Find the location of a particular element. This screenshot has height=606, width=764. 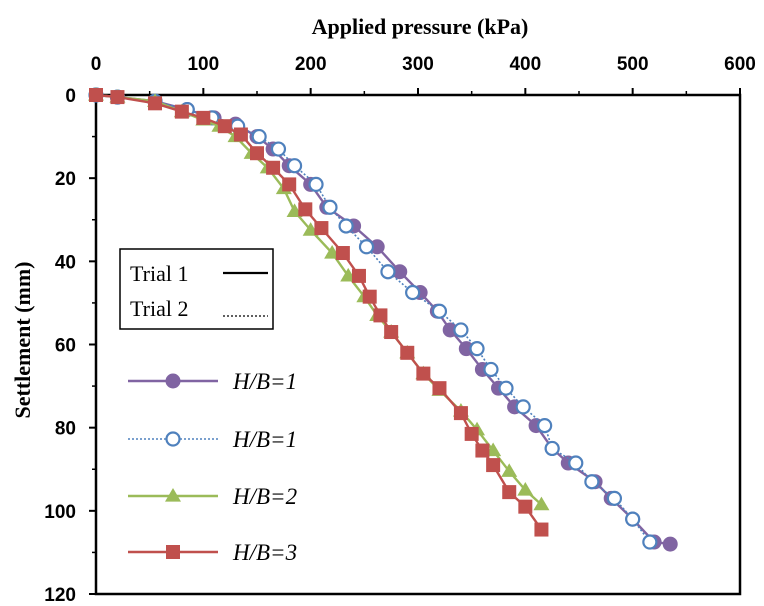

legend-trial-2-label: Trial 2 is located at coordinates (159, 308).